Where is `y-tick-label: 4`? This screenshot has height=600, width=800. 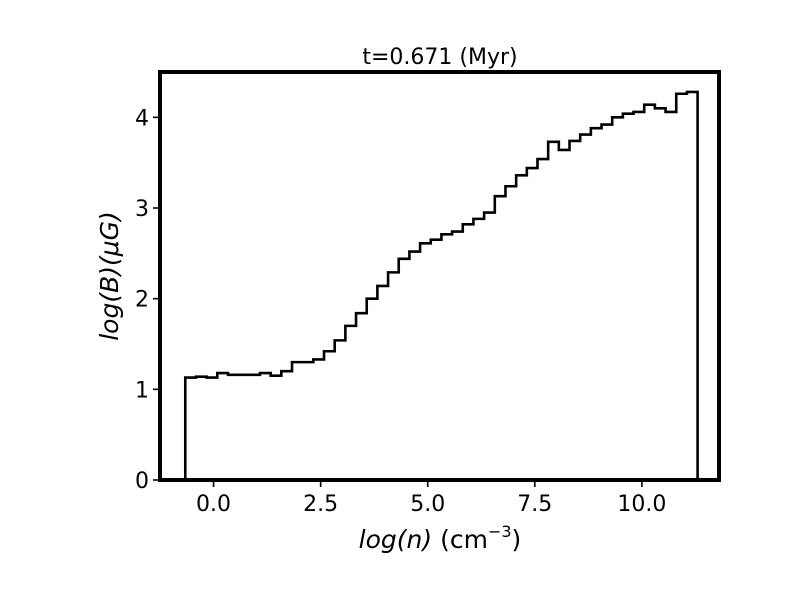 y-tick-label: 4 is located at coordinates (142, 118).